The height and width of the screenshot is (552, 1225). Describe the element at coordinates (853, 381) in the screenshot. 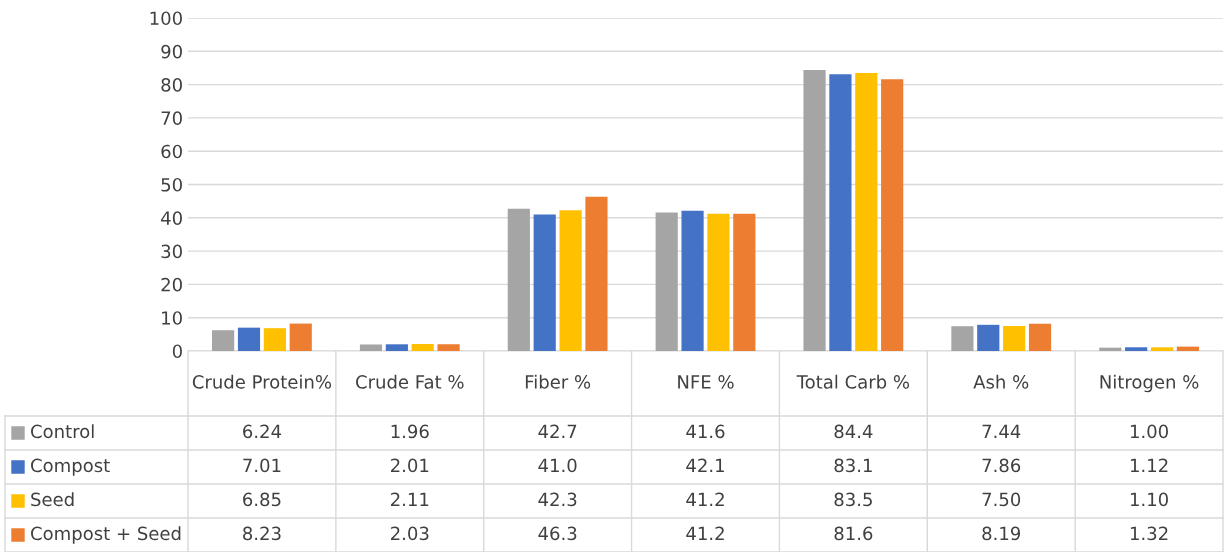

I see `x-tick-label: Total Carb %` at that location.